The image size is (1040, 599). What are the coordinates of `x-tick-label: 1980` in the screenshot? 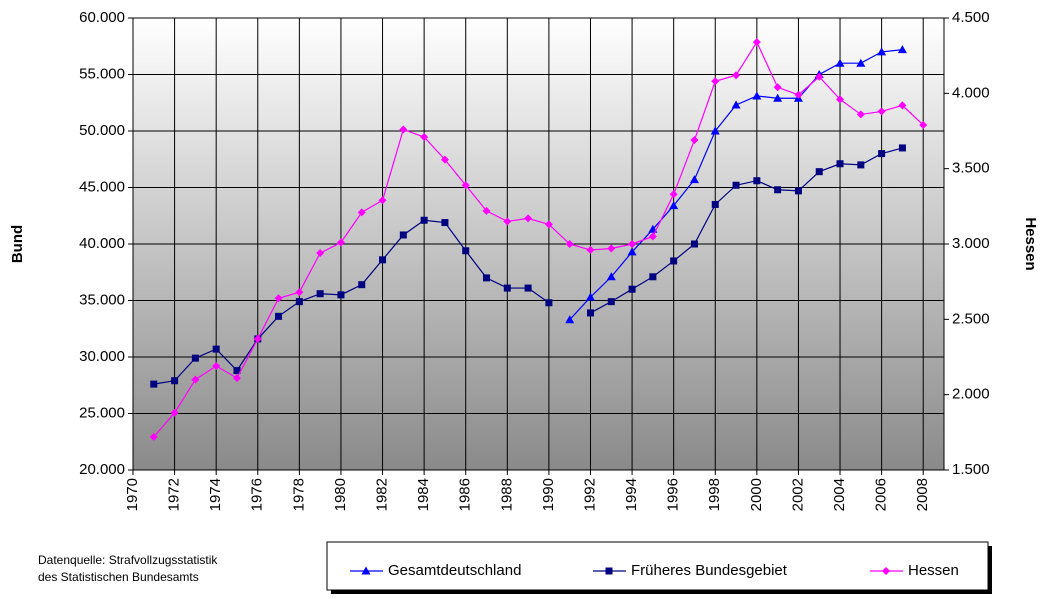 It's located at (340, 494).